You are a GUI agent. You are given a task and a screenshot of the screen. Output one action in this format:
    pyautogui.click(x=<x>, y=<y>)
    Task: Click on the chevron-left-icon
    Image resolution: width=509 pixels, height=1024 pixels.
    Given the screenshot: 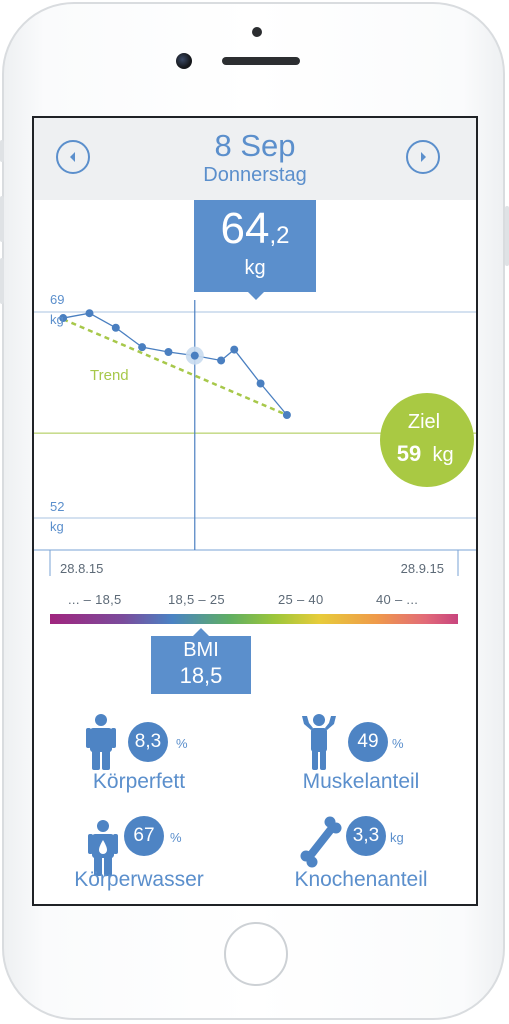 What is the action you would take?
    pyautogui.click(x=72, y=157)
    